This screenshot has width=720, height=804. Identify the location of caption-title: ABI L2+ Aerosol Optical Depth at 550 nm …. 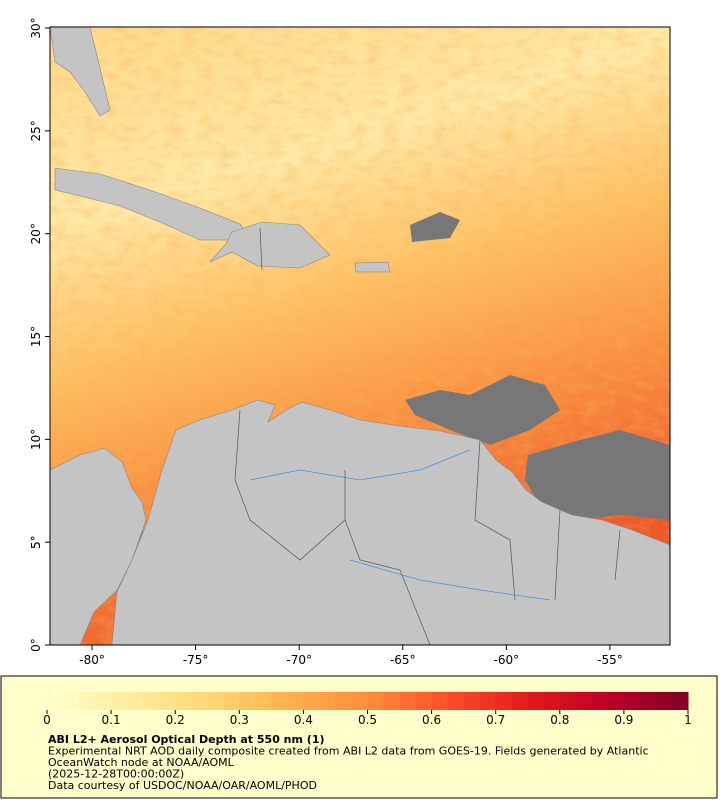
(186, 739).